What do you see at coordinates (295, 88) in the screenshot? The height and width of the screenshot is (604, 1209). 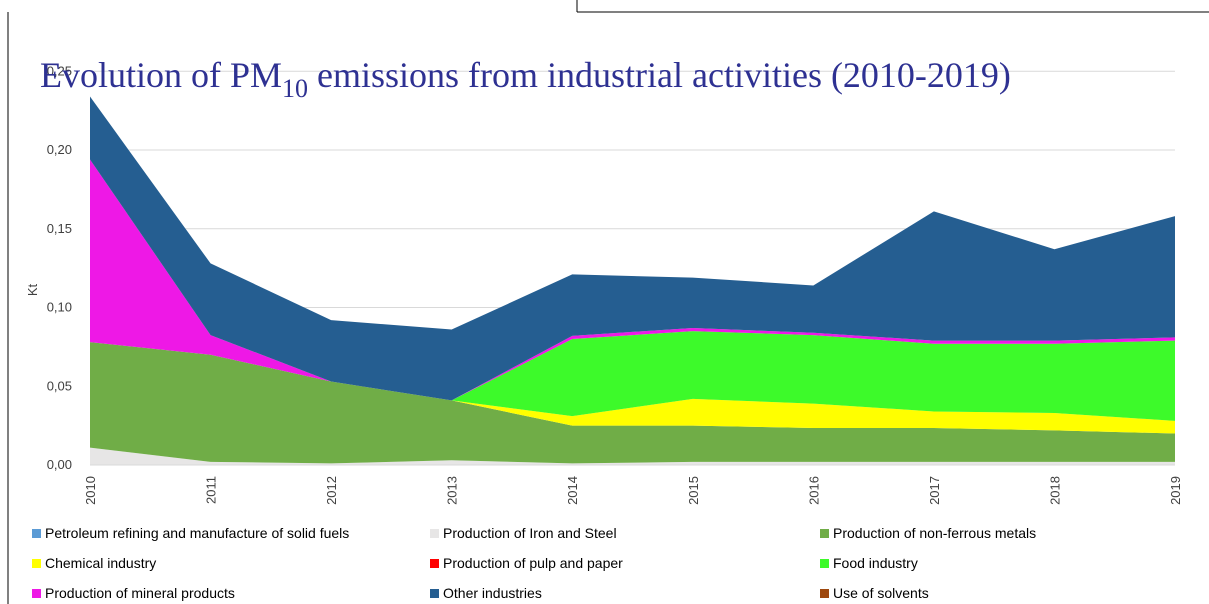 I see `title-subscript: 10` at bounding box center [295, 88].